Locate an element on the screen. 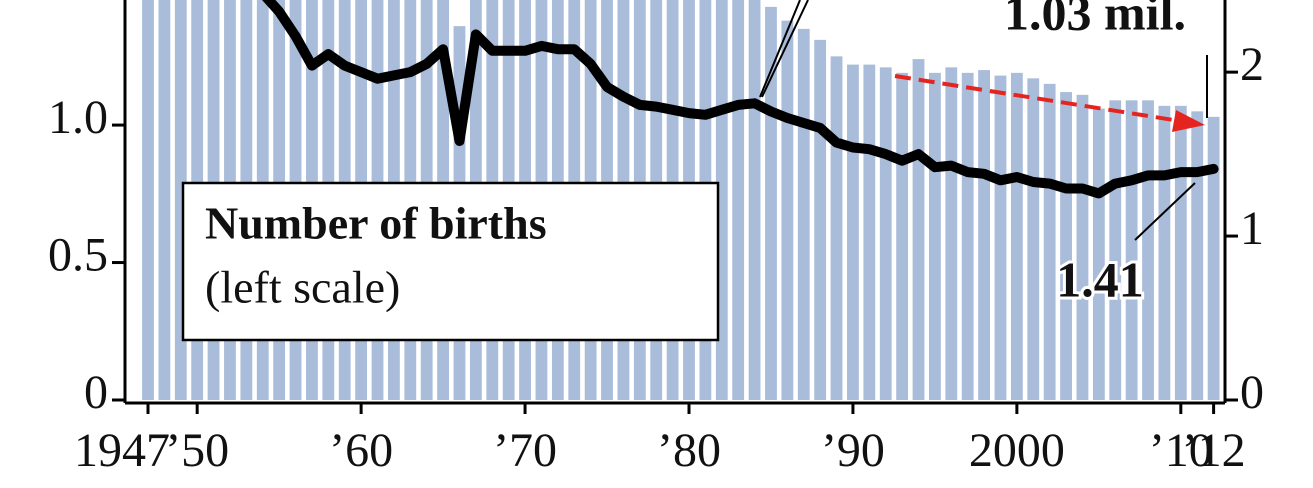  y-tick-label: 1.0 is located at coordinates (78, 117).